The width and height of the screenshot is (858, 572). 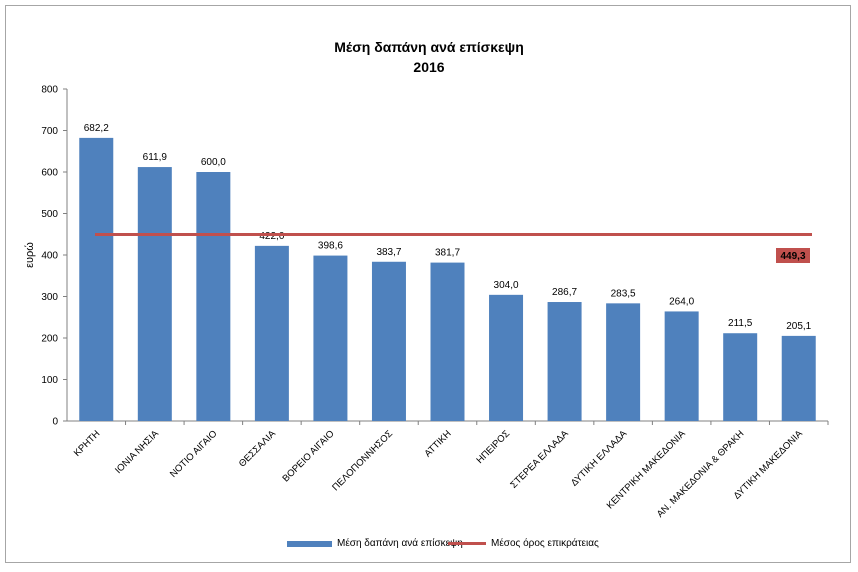 What do you see at coordinates (681, 301) in the screenshot?
I see `data-label: 264,0` at bounding box center [681, 301].